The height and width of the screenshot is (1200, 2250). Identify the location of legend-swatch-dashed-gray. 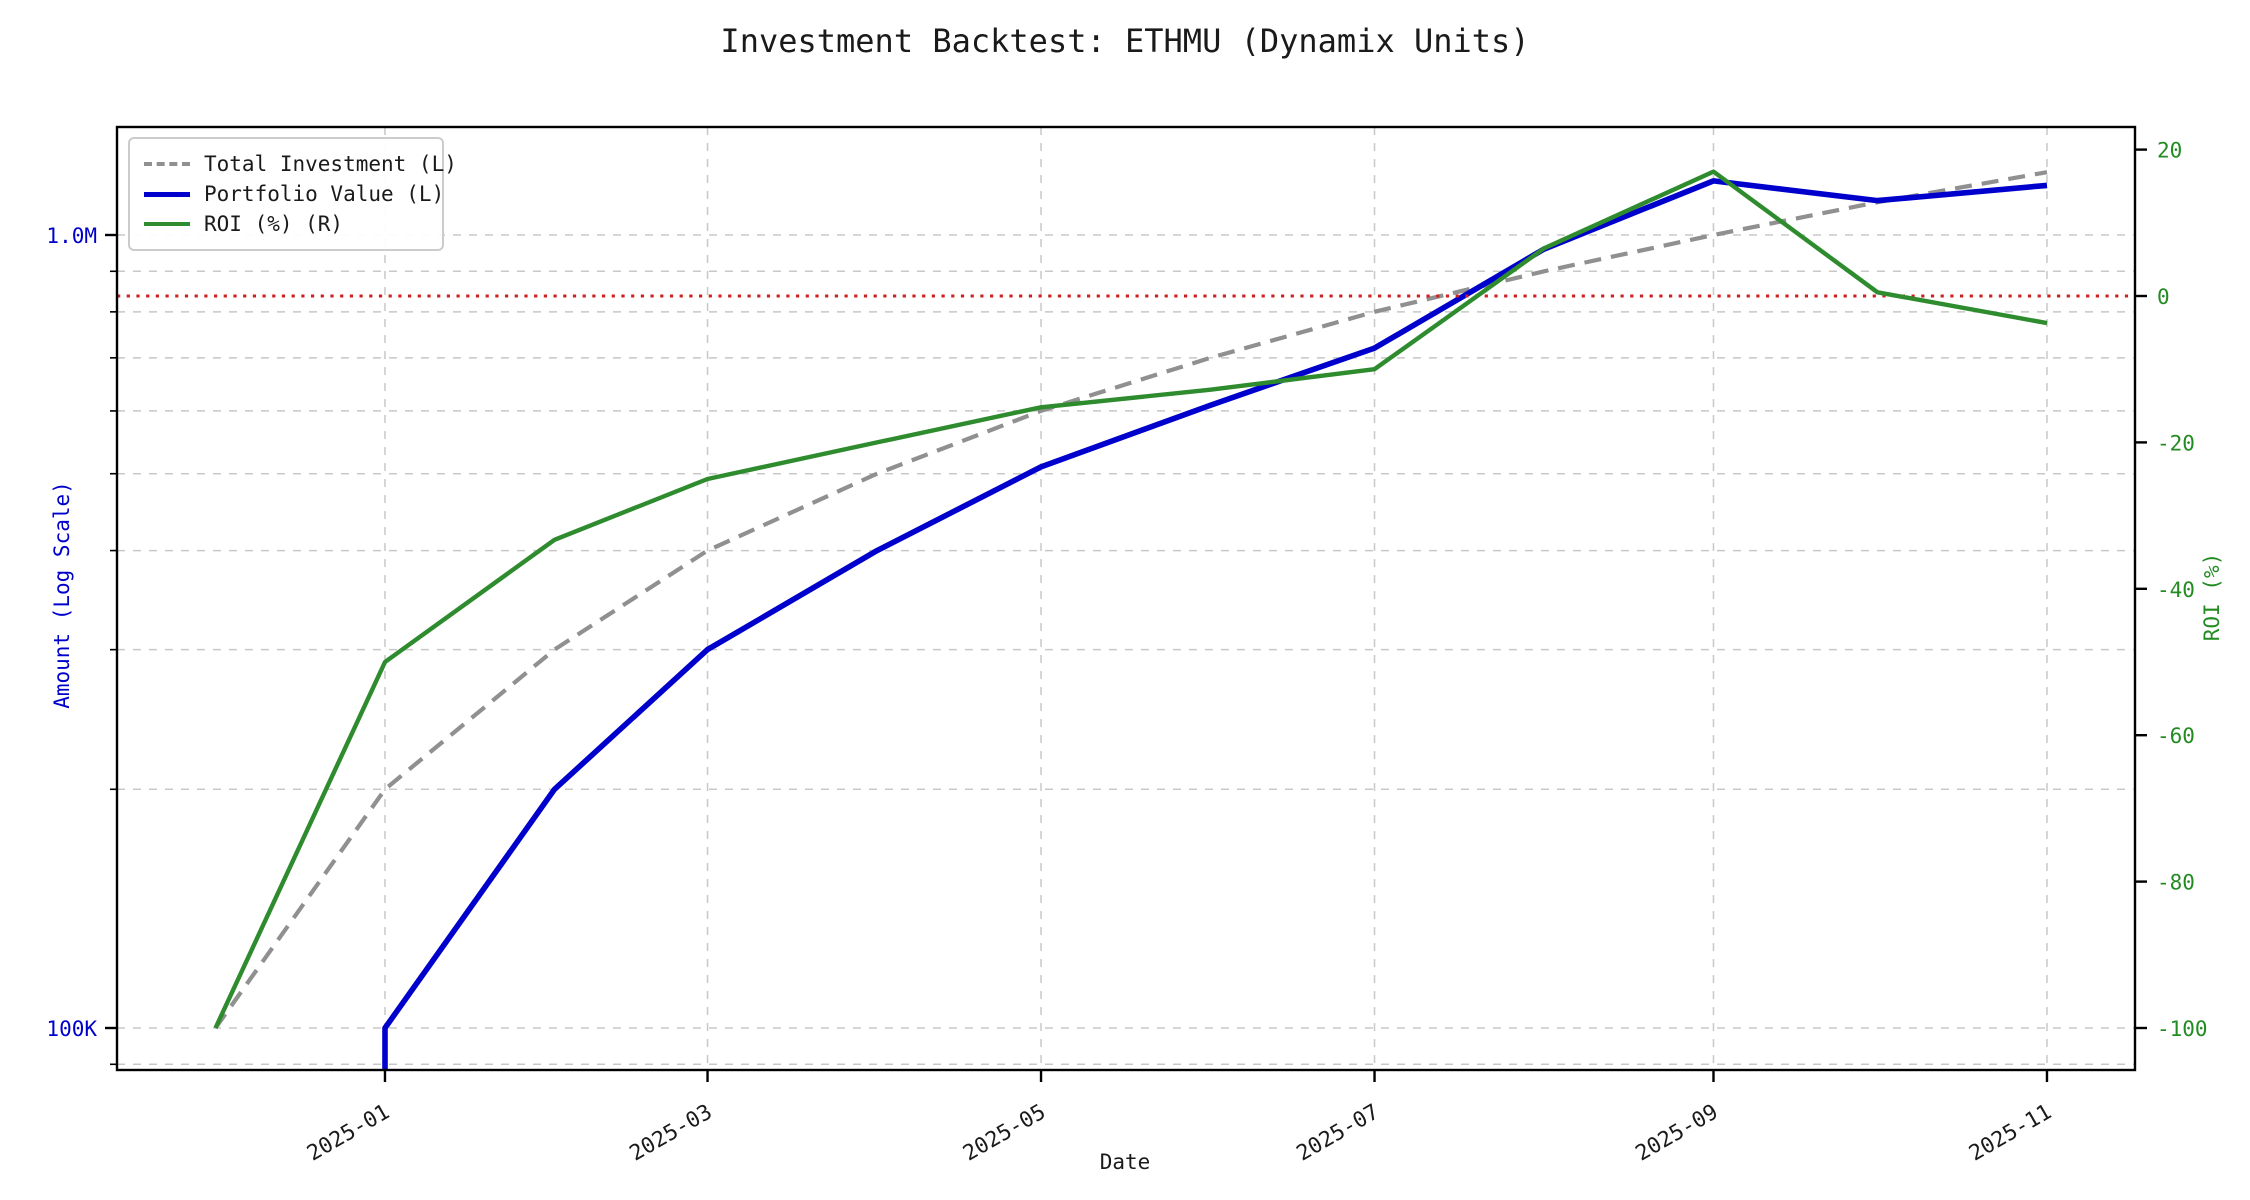
(167, 164).